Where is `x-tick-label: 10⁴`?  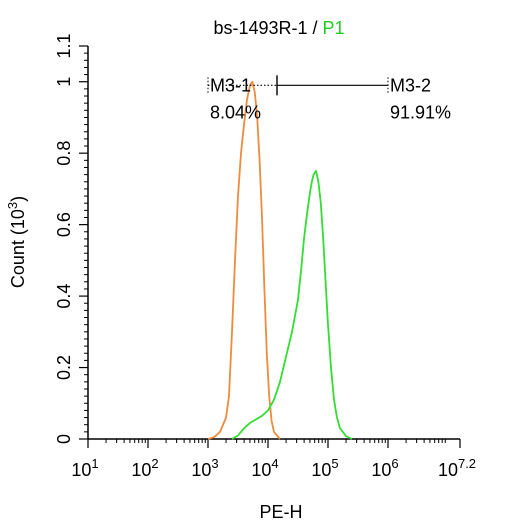
x-tick-label: 10⁴ is located at coordinates (264, 468).